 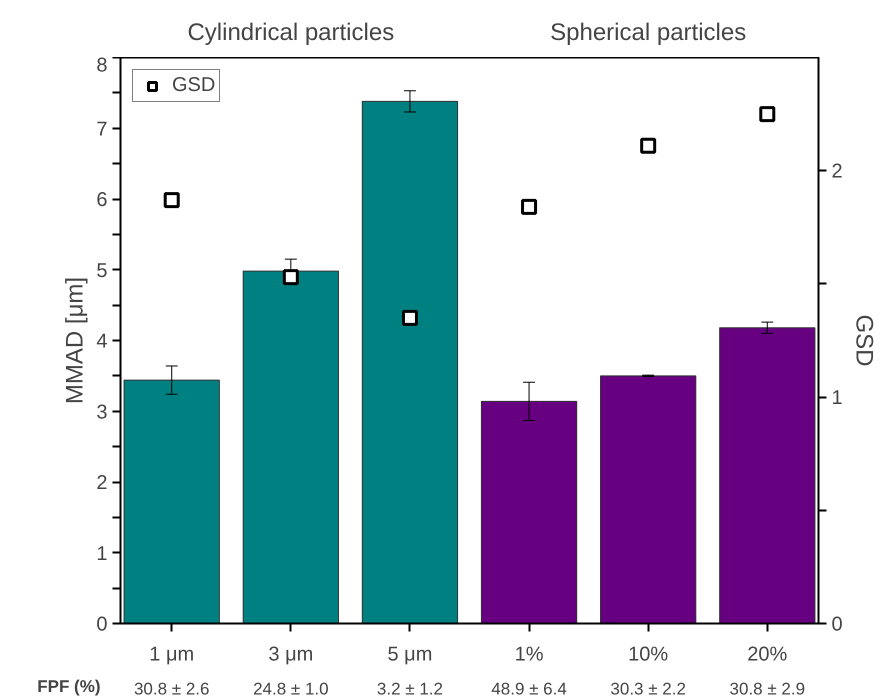 I want to click on x-tick-label: 20%, so click(x=767, y=655).